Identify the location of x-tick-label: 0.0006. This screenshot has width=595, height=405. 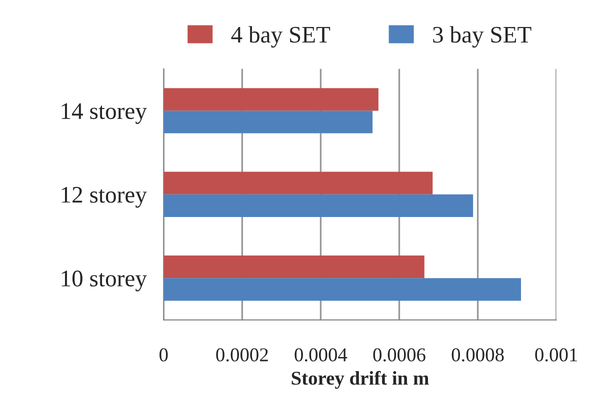
(399, 355).